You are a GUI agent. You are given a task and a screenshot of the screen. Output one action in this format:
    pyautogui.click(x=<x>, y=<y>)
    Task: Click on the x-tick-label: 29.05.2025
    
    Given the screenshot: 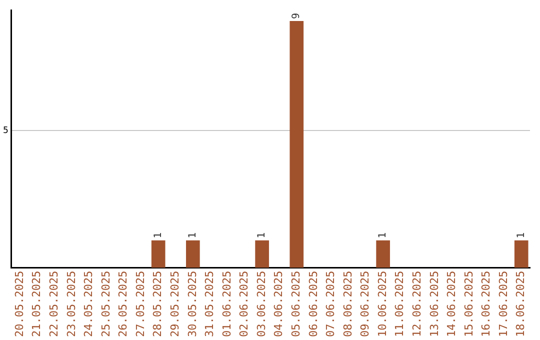 What is the action you would take?
    pyautogui.click(x=175, y=304)
    